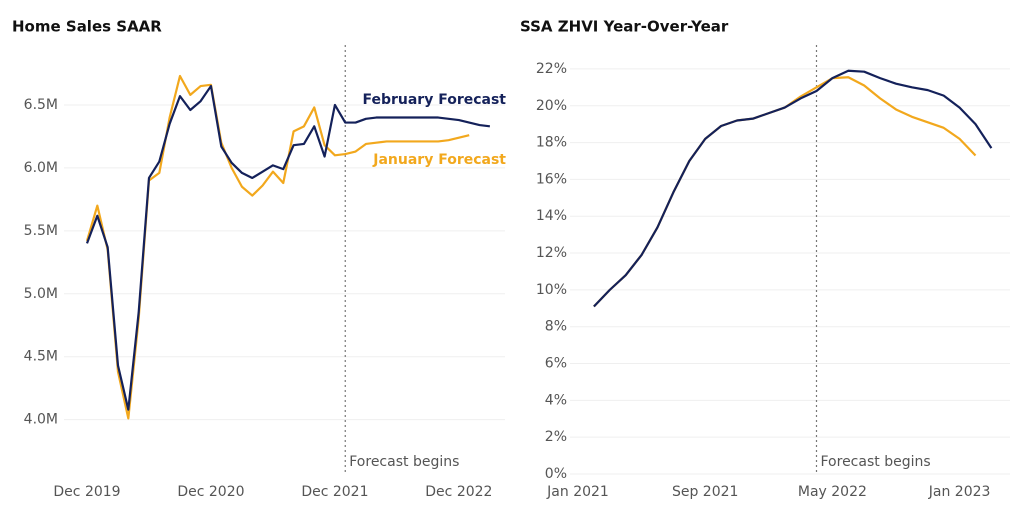 The width and height of the screenshot is (1024, 512). I want to click on x-tick-label: Dec 2021, so click(334, 492).